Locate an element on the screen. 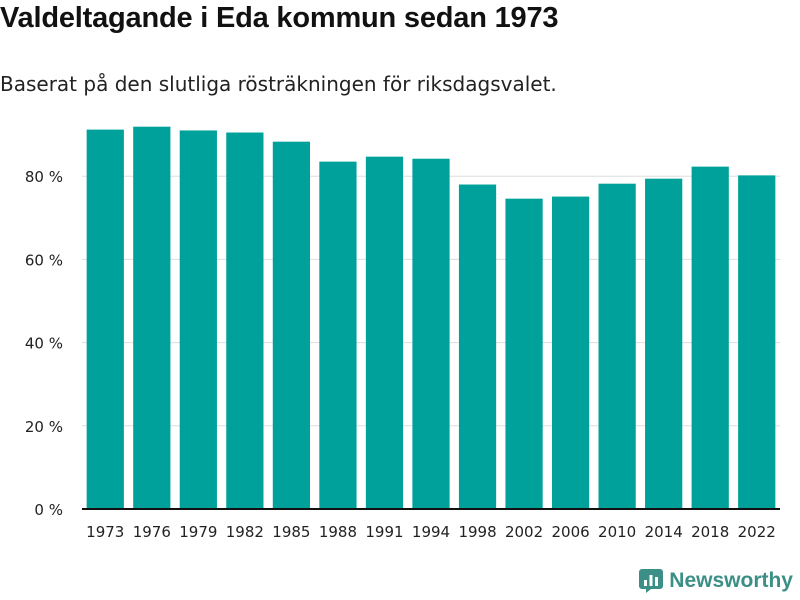 The height and width of the screenshot is (600, 800). x-tick-label: 2010 is located at coordinates (617, 532).